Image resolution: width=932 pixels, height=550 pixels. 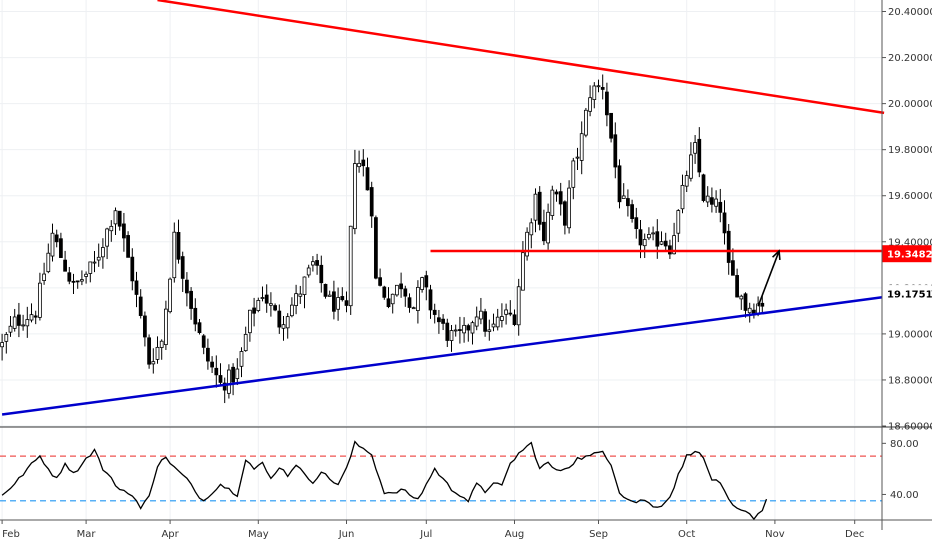 What do you see at coordinates (910, 150) in the screenshot?
I see `price-tick-label: 19.80000` at bounding box center [910, 150].